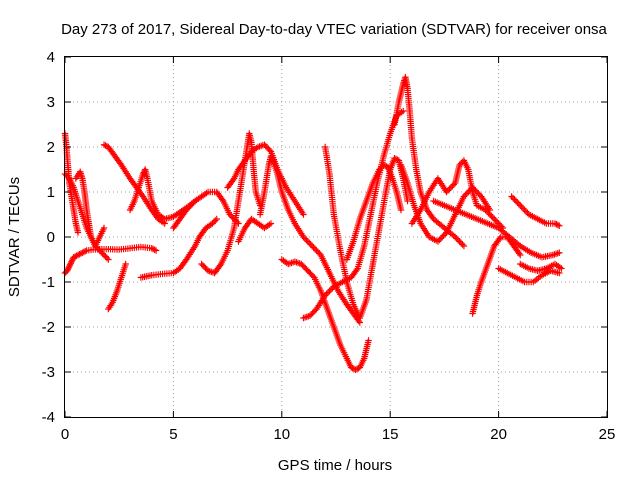 This screenshot has height=480, width=640. Describe the element at coordinates (338, 434) in the screenshot. I see `x-tick-labels: 0 5 10 15 20 25` at that location.